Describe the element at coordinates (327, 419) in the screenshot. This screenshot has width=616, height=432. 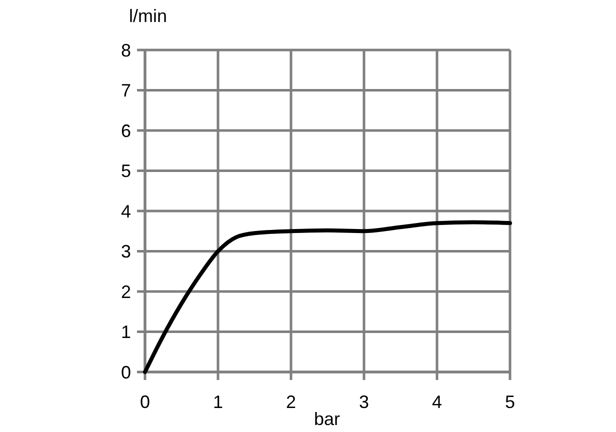
I see `x-axis-title: bar` at that location.